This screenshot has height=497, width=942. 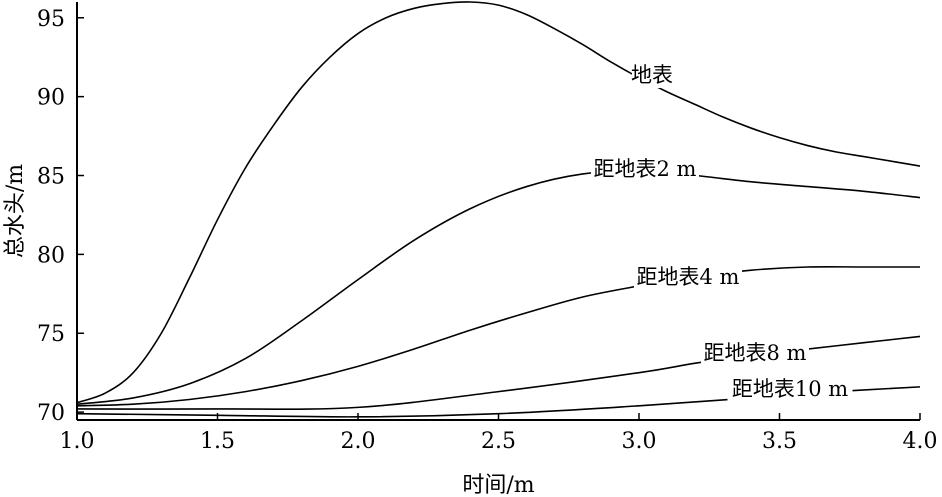 I want to click on series-label: 距地表4 m, so click(x=688, y=277).